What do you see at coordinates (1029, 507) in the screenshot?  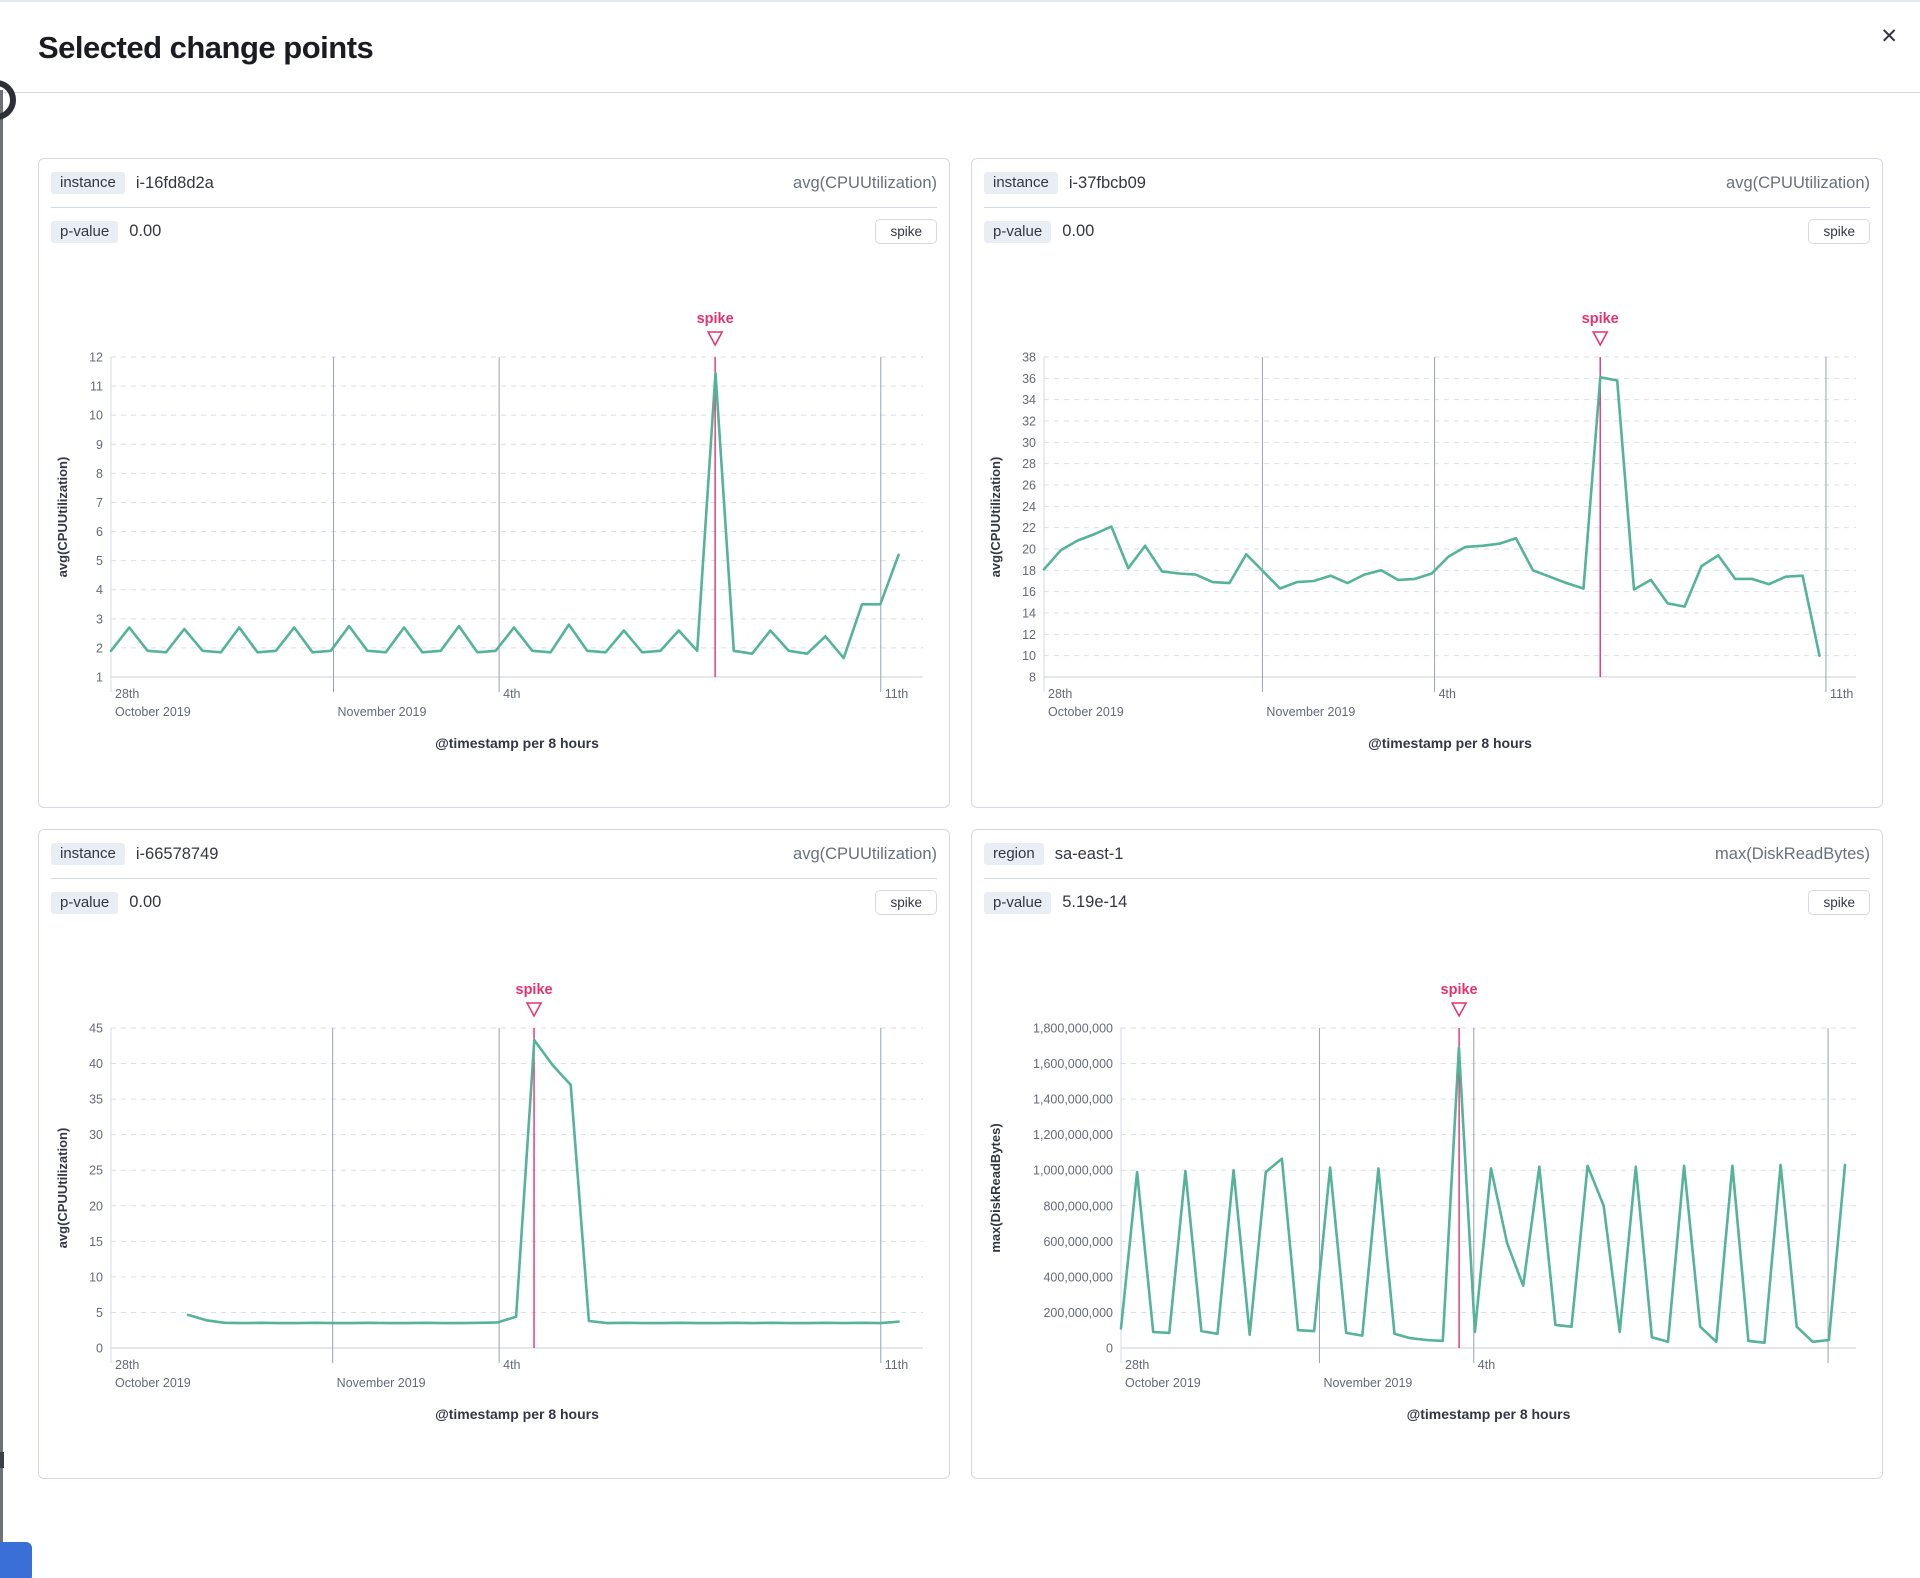 I see `svg-text: 24` at bounding box center [1029, 507].